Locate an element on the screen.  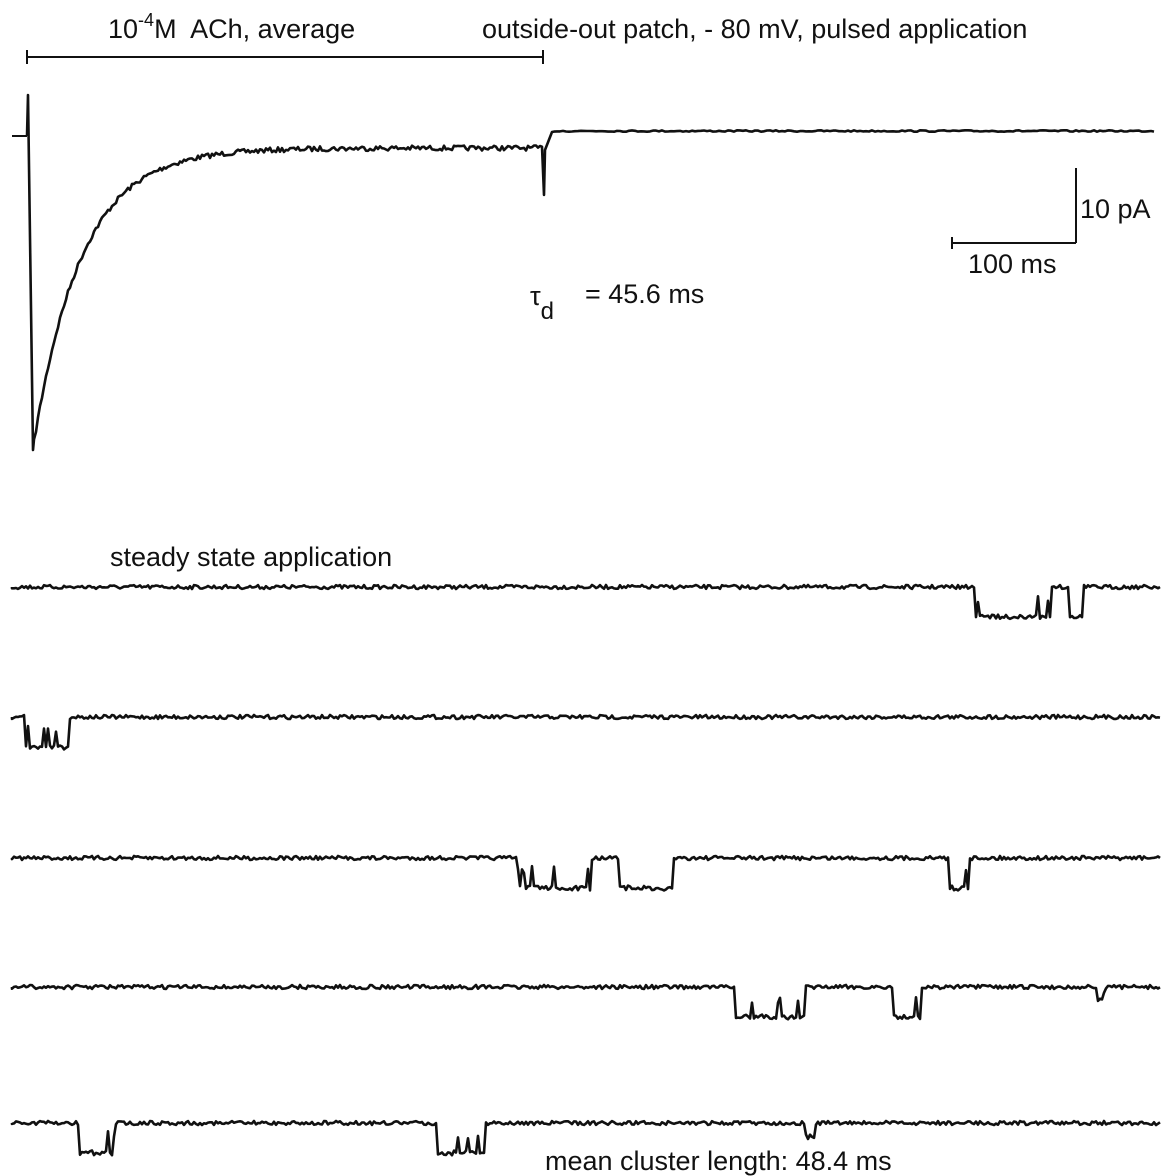
cluster-label: mean cluster length: 48.4 ms is located at coordinates (718, 1161).